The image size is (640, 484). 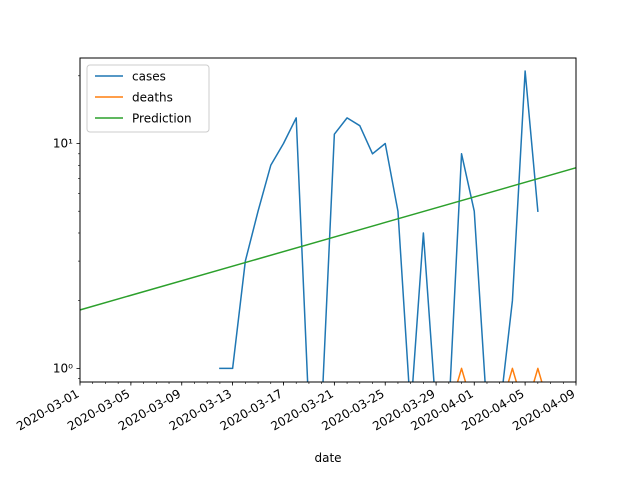 What do you see at coordinates (327, 458) in the screenshot?
I see `x-axis-label: date` at bounding box center [327, 458].